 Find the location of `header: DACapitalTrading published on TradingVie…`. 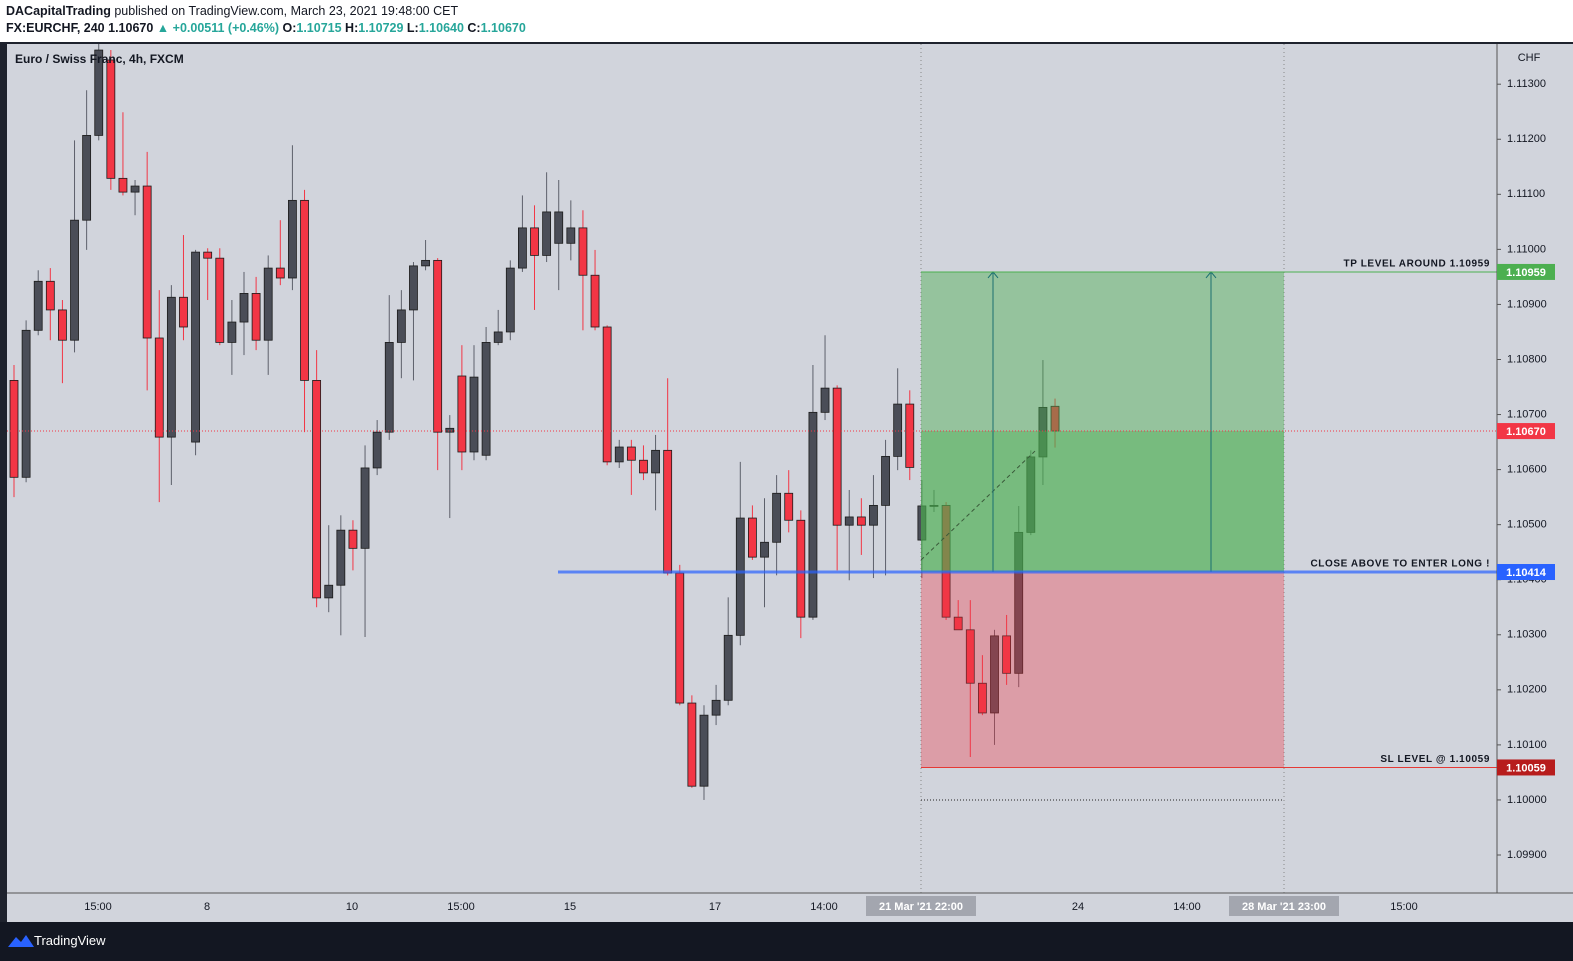

header: DACapitalTrading published on TradingVie… is located at coordinates (786, 21).